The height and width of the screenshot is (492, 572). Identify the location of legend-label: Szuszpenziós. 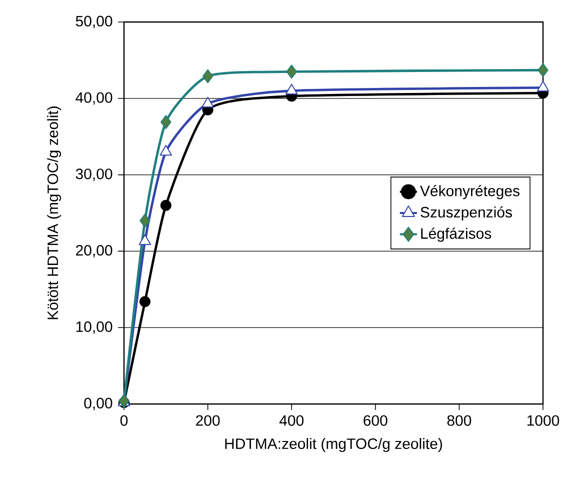
(466, 213).